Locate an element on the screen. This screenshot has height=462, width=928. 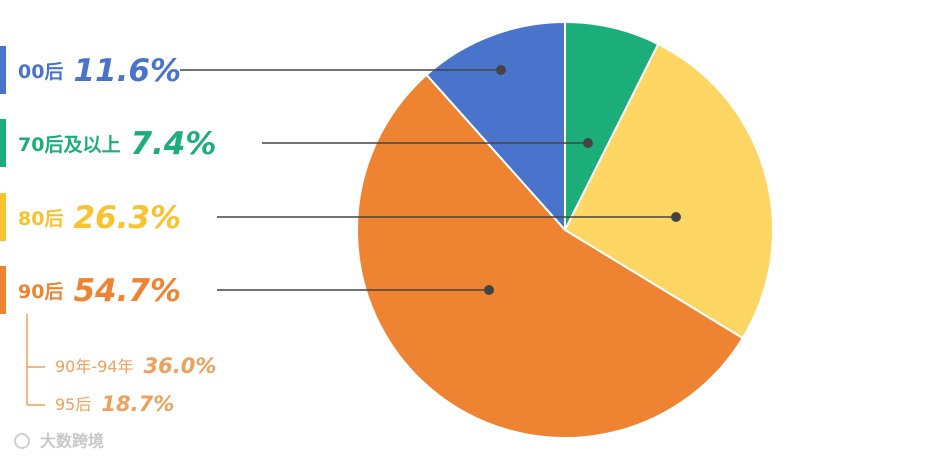
breakdown-category: 95后 is located at coordinates (73, 404).